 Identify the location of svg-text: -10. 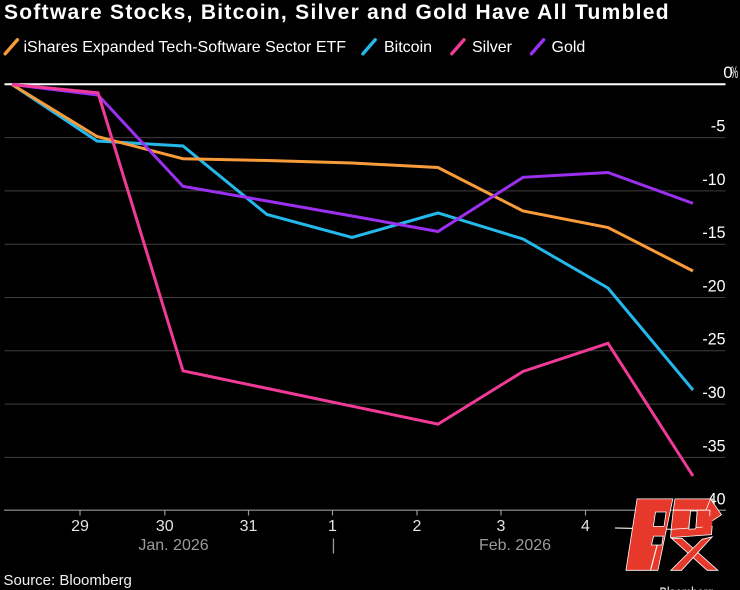
(713, 179).